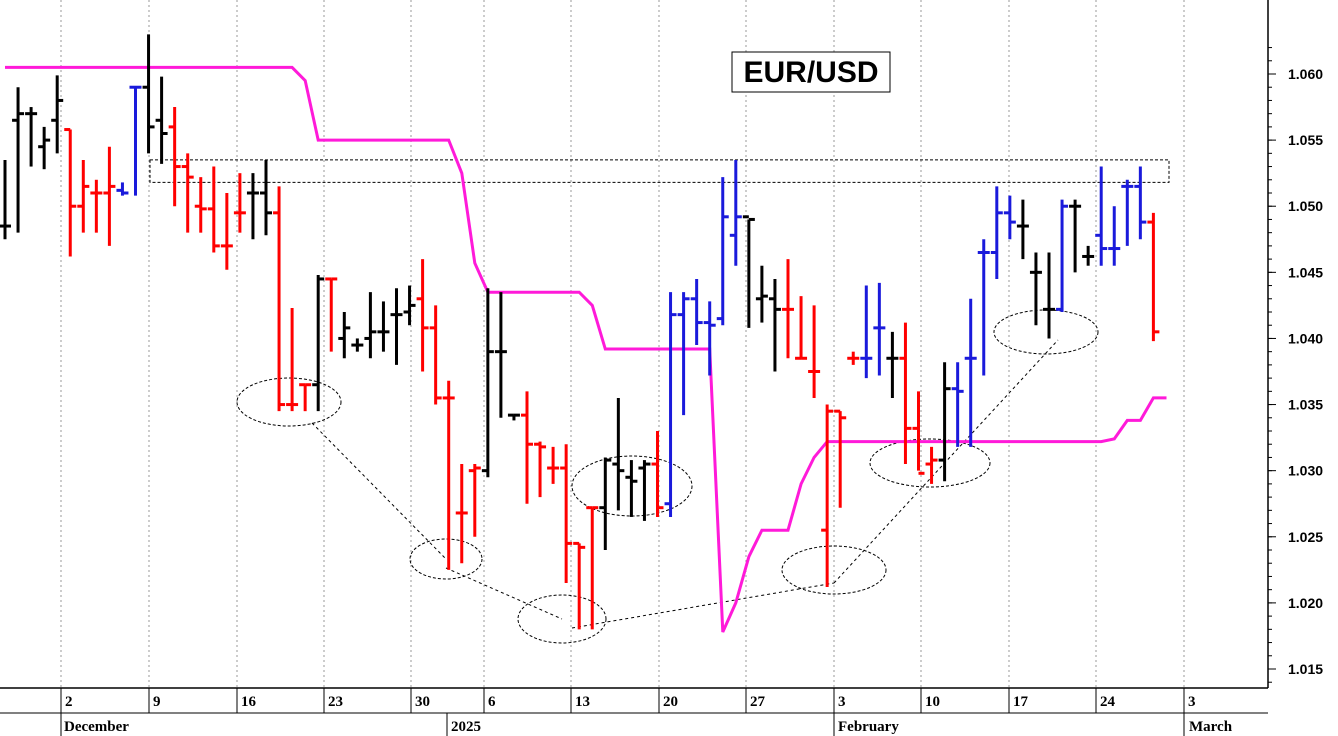 This screenshot has height=736, width=1338. What do you see at coordinates (932, 702) in the screenshot?
I see `x-tick-label: 10` at bounding box center [932, 702].